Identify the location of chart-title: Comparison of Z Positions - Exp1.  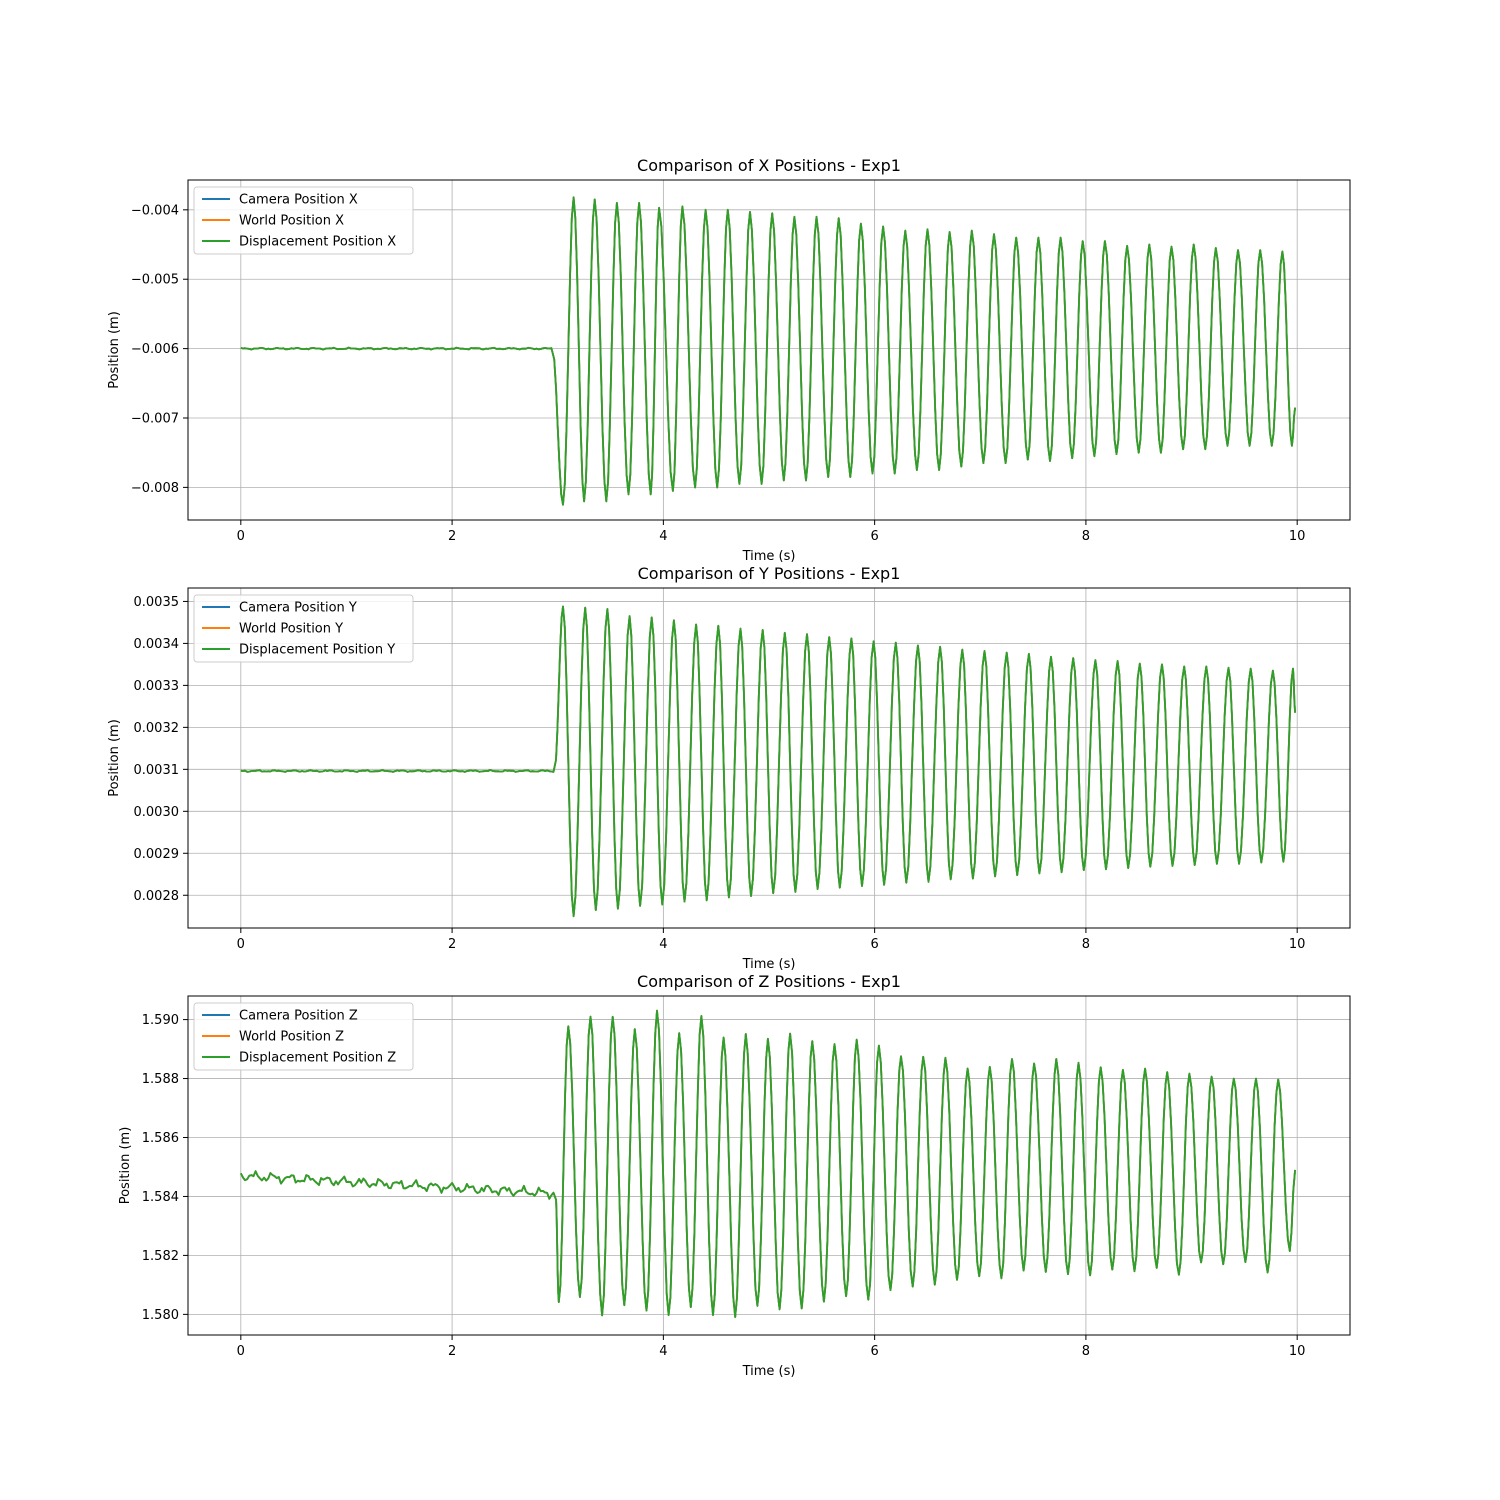
(769, 981).